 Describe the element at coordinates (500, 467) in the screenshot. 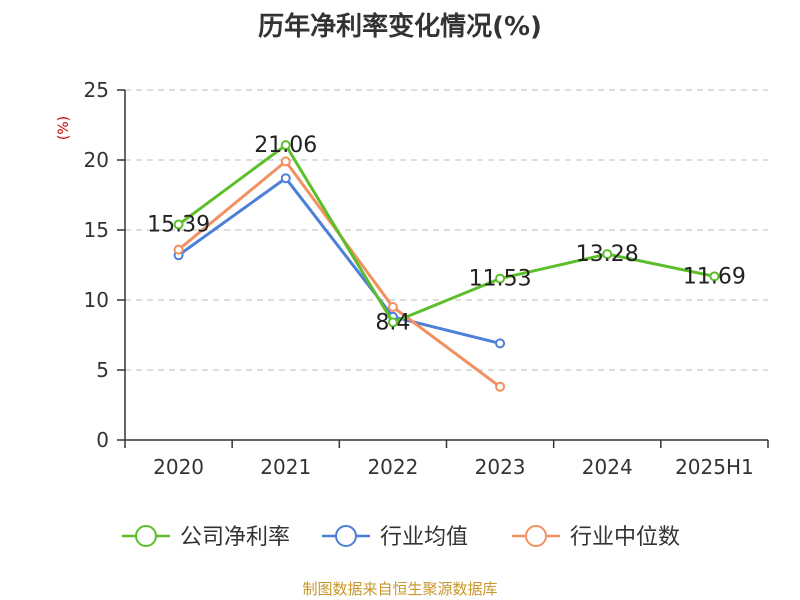

I see `x-tick-label: 2023` at that location.